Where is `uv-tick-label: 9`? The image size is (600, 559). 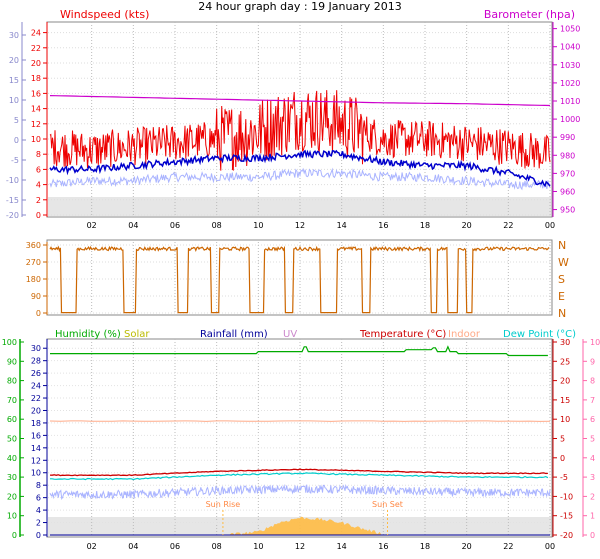
uv-tick-label: 9 is located at coordinates (592, 361).